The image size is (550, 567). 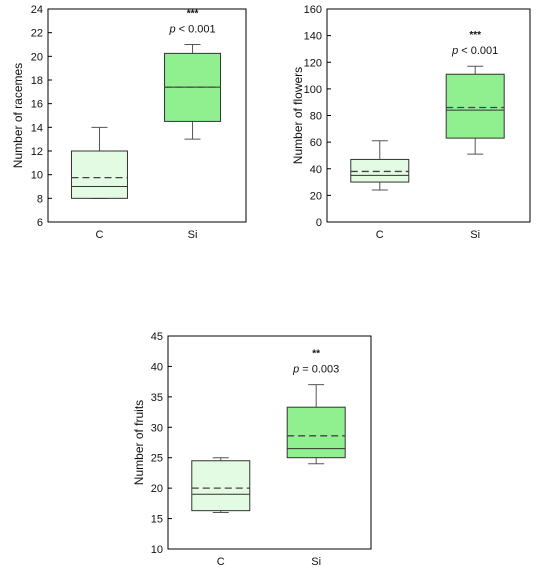 I want to click on y-tick-label: 6, so click(x=40, y=223).